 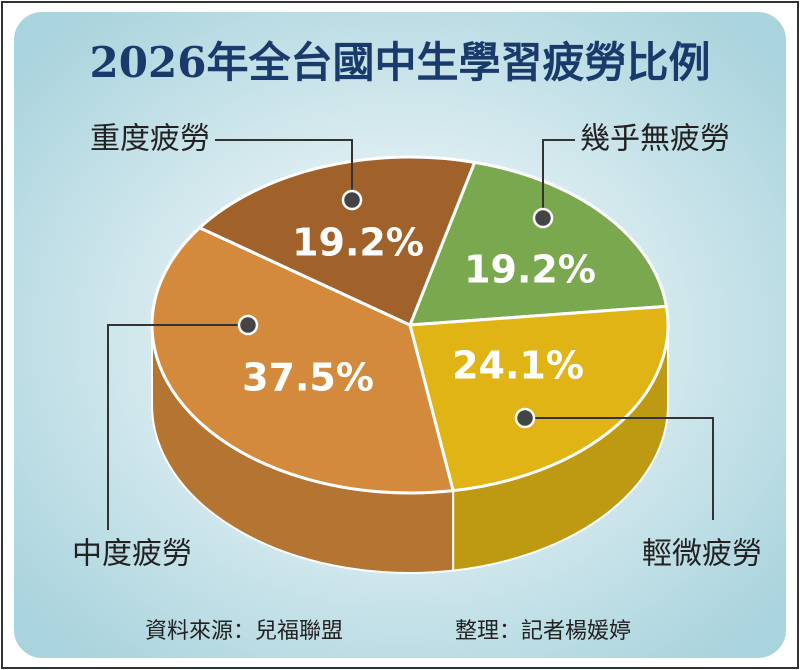 I want to click on category-label: 重度疲勞, so click(x=150, y=139).